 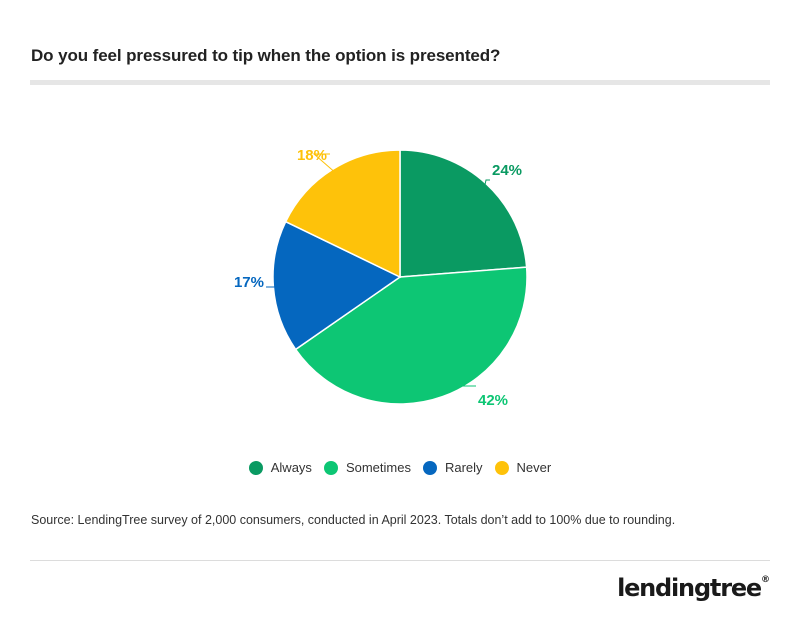 What do you see at coordinates (342, 214) in the screenshot?
I see `pie-slice-never` at bounding box center [342, 214].